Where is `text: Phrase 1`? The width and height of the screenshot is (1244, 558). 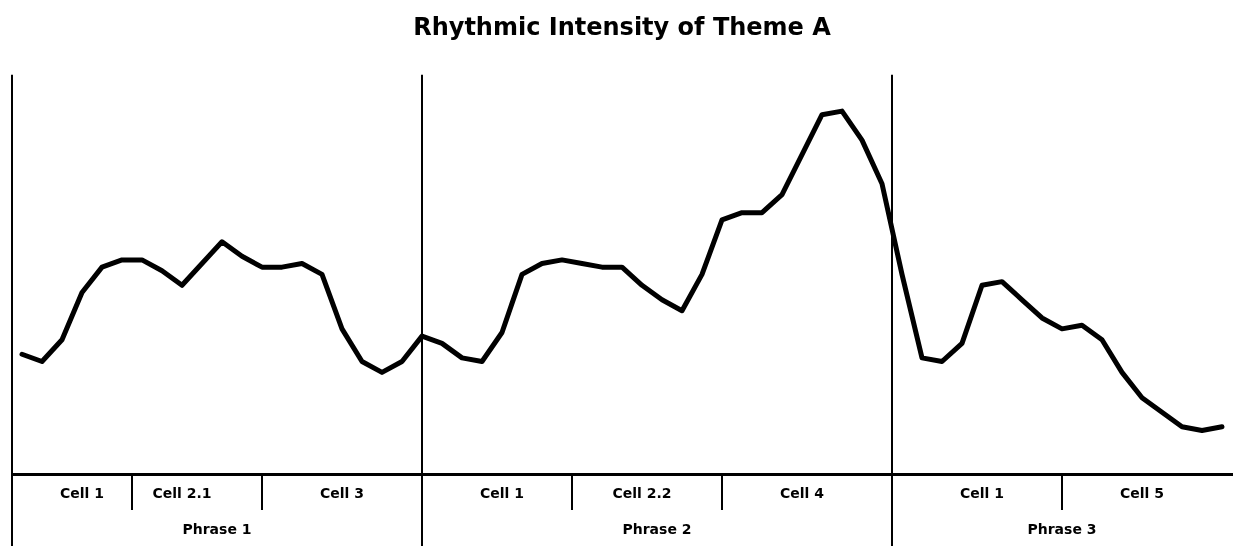 text: Phrase 1 is located at coordinates (217, 528).